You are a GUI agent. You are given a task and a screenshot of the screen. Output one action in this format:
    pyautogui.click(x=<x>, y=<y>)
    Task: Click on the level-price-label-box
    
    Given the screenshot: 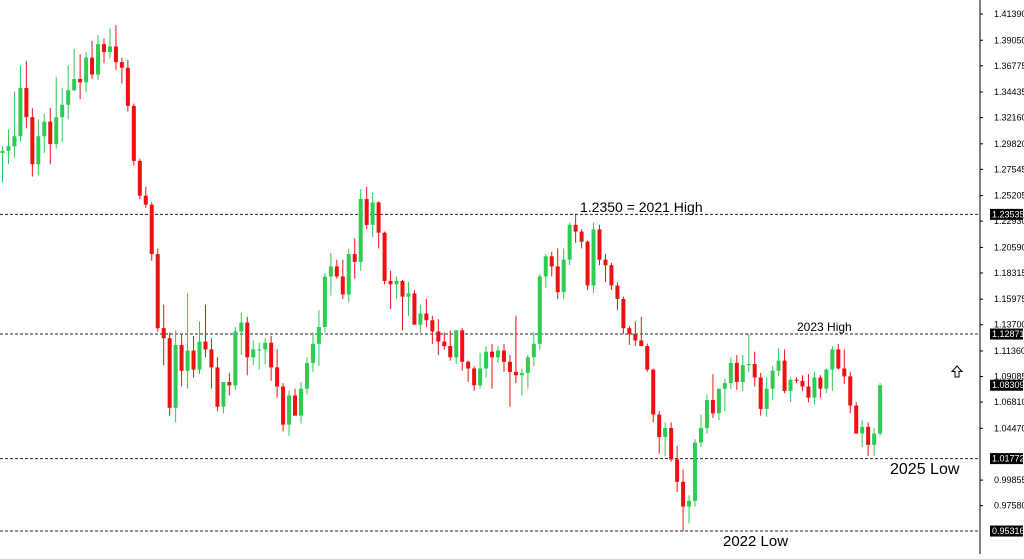 What is the action you would take?
    pyautogui.click(x=1006, y=334)
    